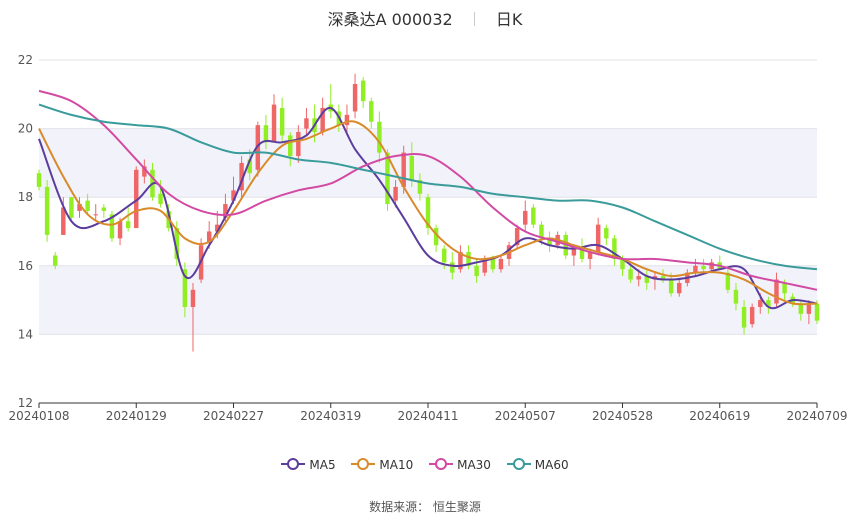 The width and height of the screenshot is (850, 517). What do you see at coordinates (525, 416) in the screenshot?
I see `x-tick-label: 20240507` at bounding box center [525, 416].